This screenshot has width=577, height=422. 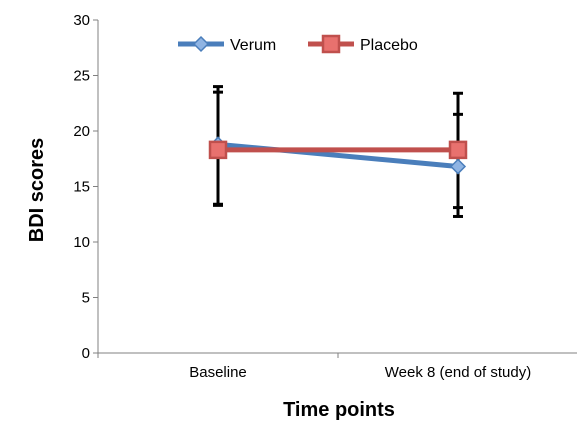 What do you see at coordinates (331, 44) in the screenshot?
I see `legend-marker-placebo` at bounding box center [331, 44].